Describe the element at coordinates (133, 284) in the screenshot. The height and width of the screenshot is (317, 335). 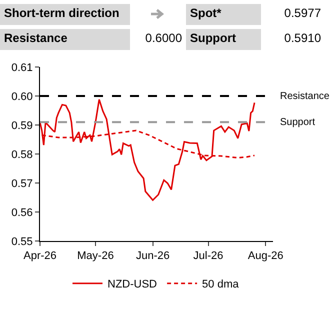
I see `legend-label: NZD-USD` at that location.